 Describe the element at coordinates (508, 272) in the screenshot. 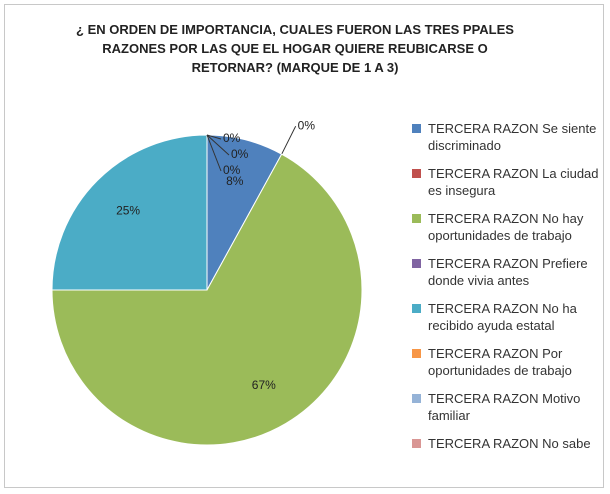

I see `legend-label: TERCERA RAZON Prefiere donde vivia antes` at that location.